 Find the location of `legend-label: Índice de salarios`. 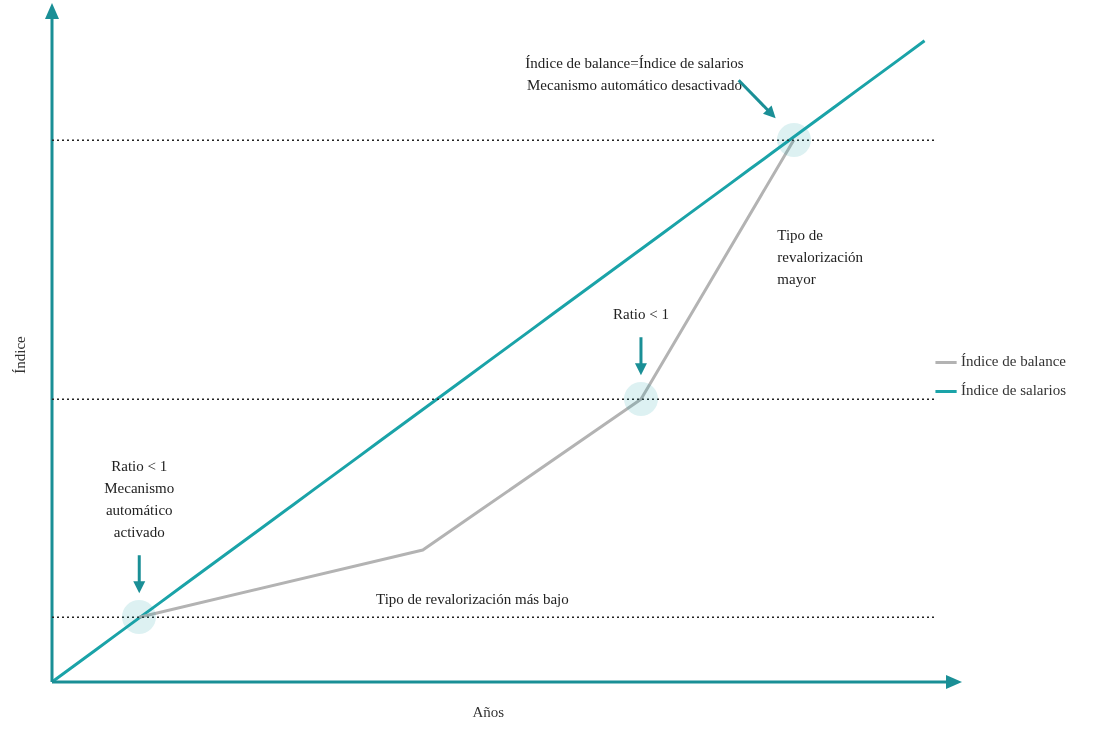

legend-label: Índice de salarios is located at coordinates (1014, 390).